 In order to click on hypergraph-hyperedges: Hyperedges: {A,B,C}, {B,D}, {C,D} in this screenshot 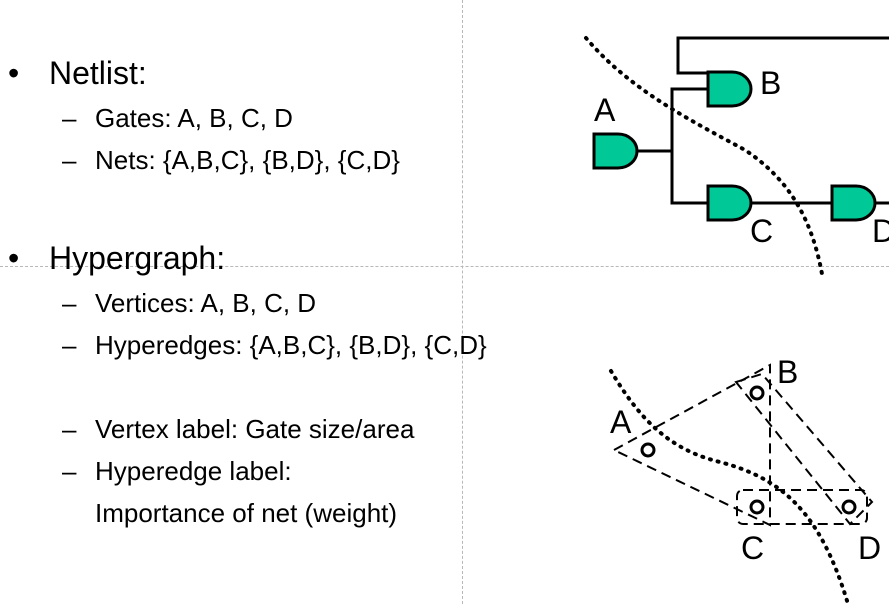, I will do `click(291, 345)`.